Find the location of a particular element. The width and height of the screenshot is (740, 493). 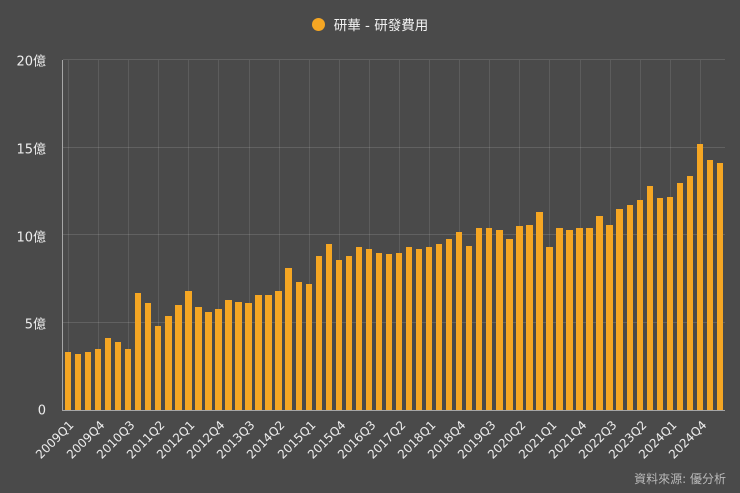

bar-2023Q3 is located at coordinates (649, 298).